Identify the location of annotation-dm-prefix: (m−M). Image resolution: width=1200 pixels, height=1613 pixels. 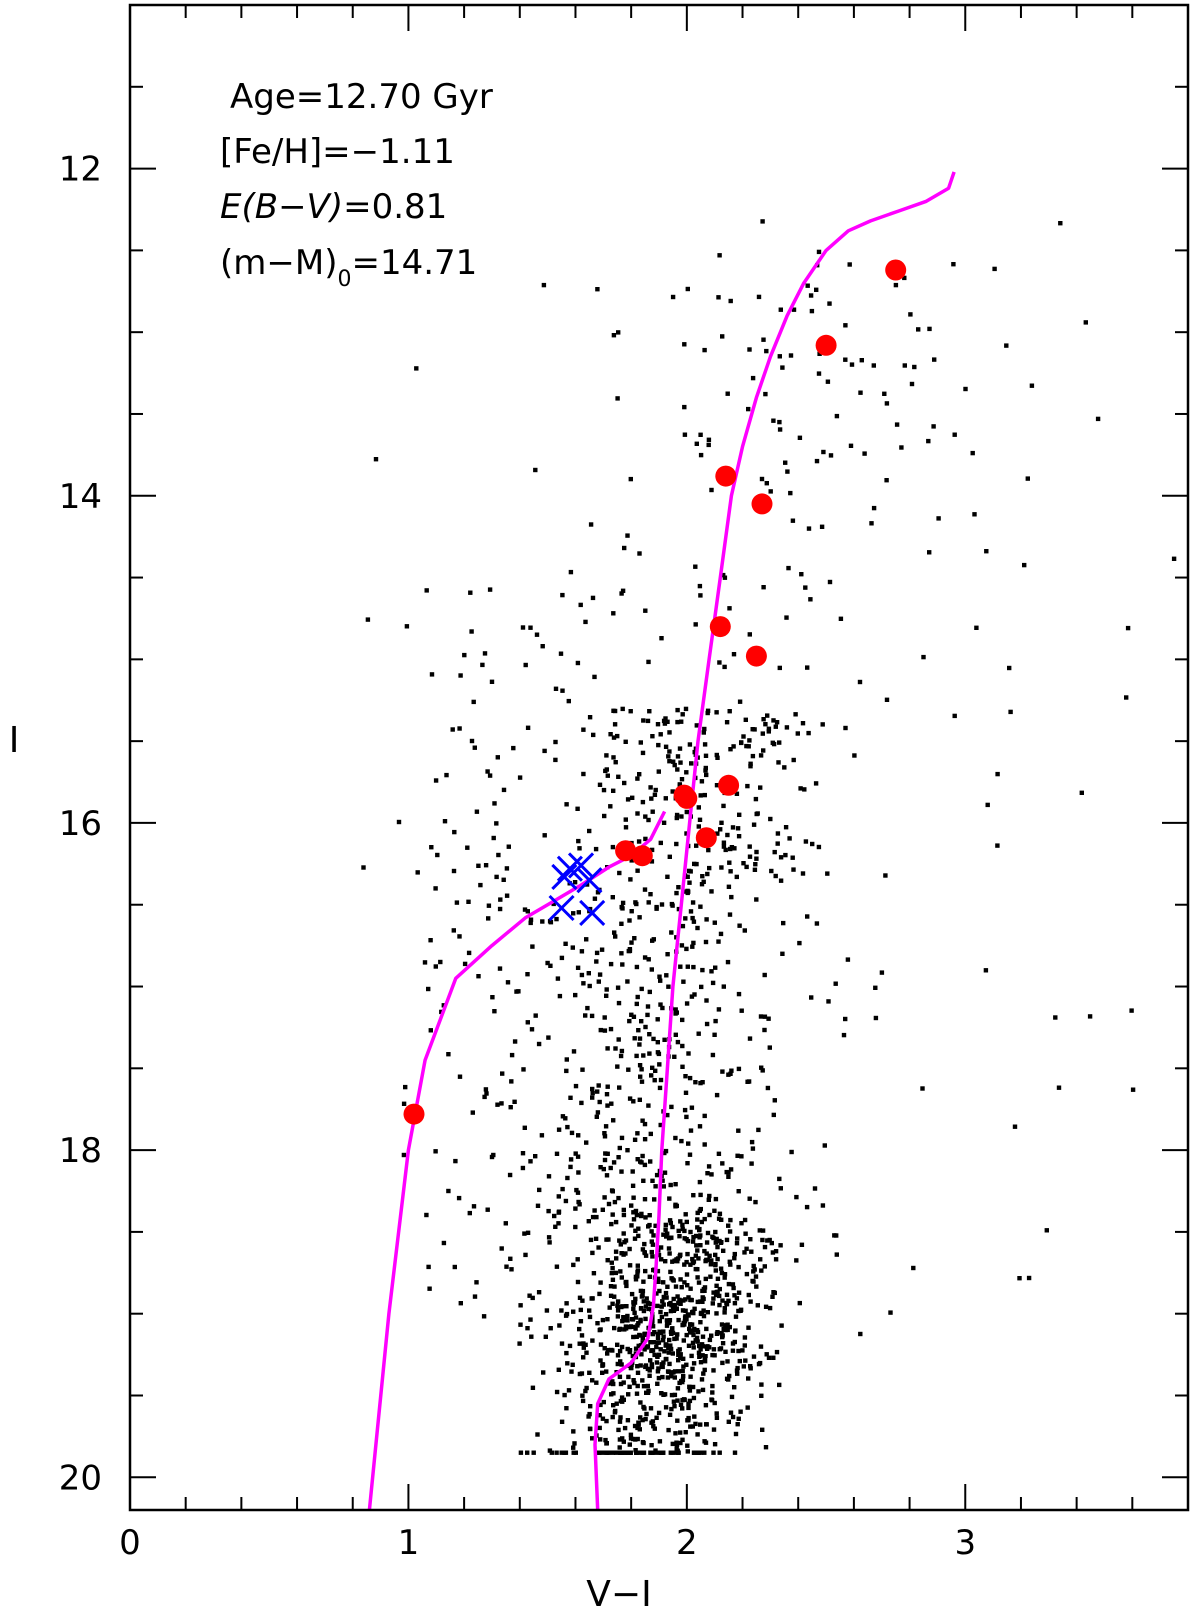
(278, 263).